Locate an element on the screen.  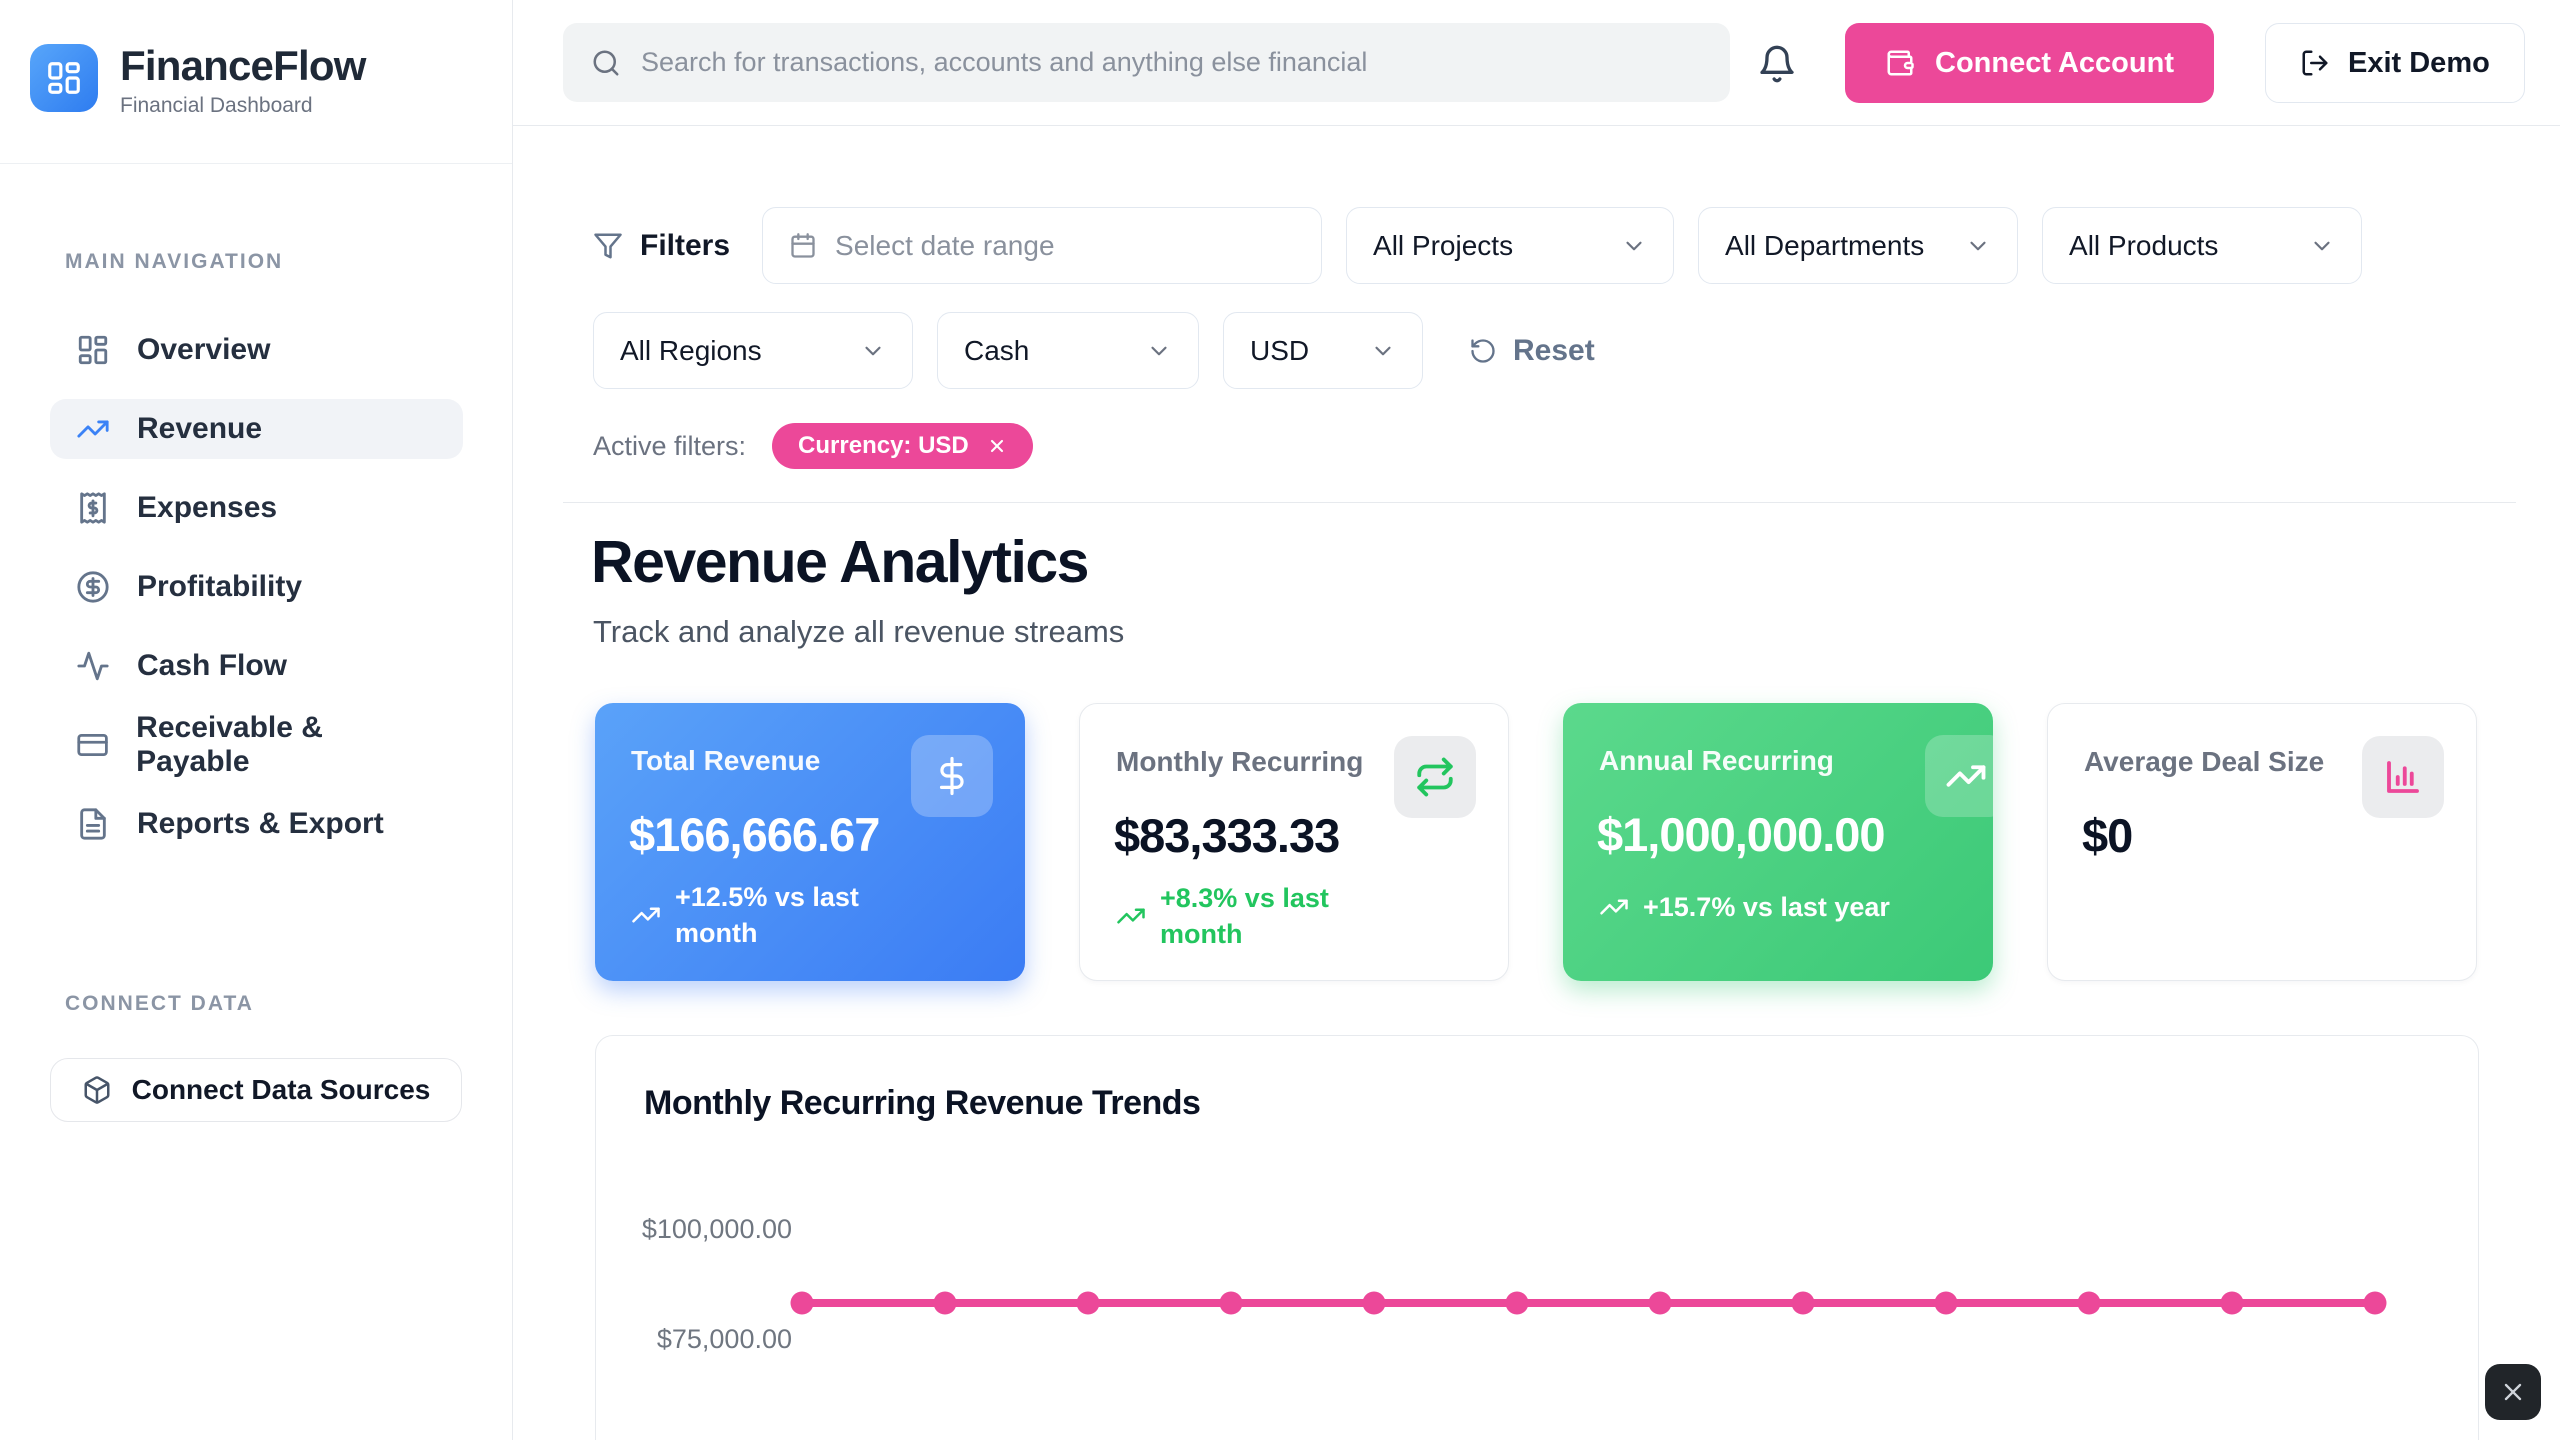
sidebar-item-label: Receivable & Payable is located at coordinates (229, 744).